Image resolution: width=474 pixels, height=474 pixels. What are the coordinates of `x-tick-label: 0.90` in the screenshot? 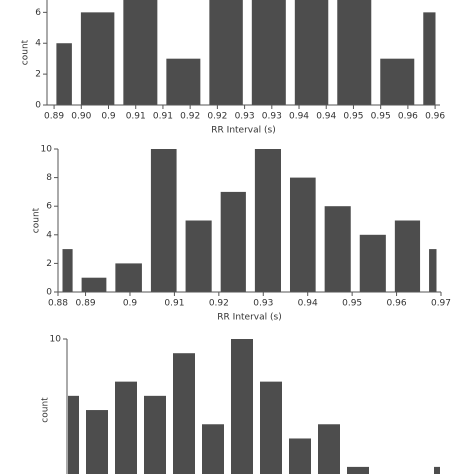 It's located at (81, 117).